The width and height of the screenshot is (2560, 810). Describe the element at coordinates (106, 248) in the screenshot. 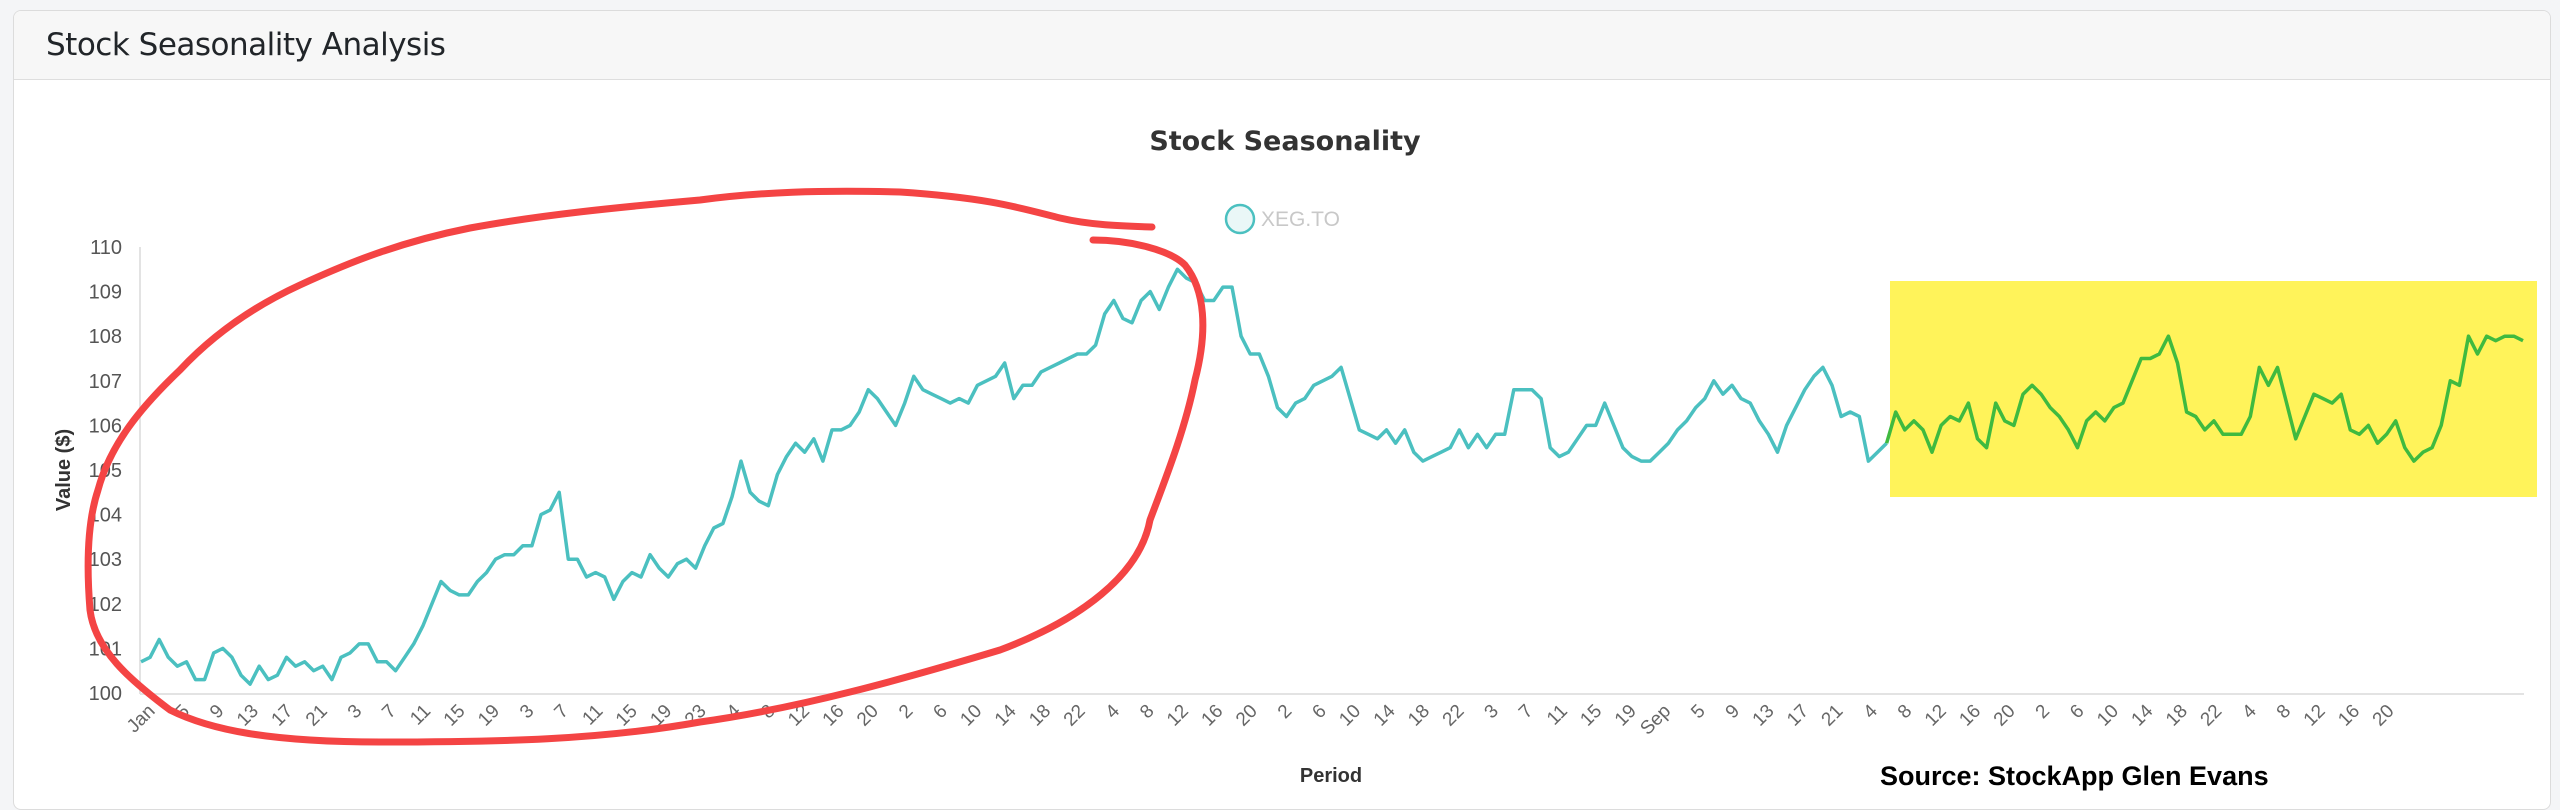

I see `y-tick-label: 110` at that location.